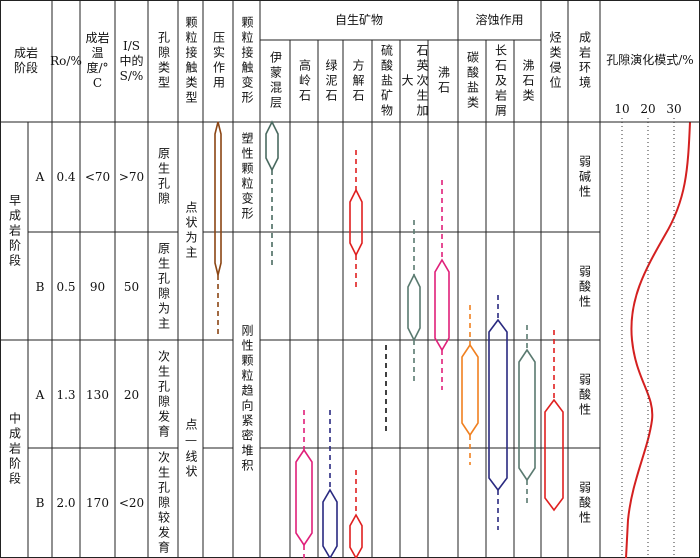 The width and height of the screenshot is (700, 558). I want to click on pore-type-text: 次生孔隙较发育, so click(163, 503).